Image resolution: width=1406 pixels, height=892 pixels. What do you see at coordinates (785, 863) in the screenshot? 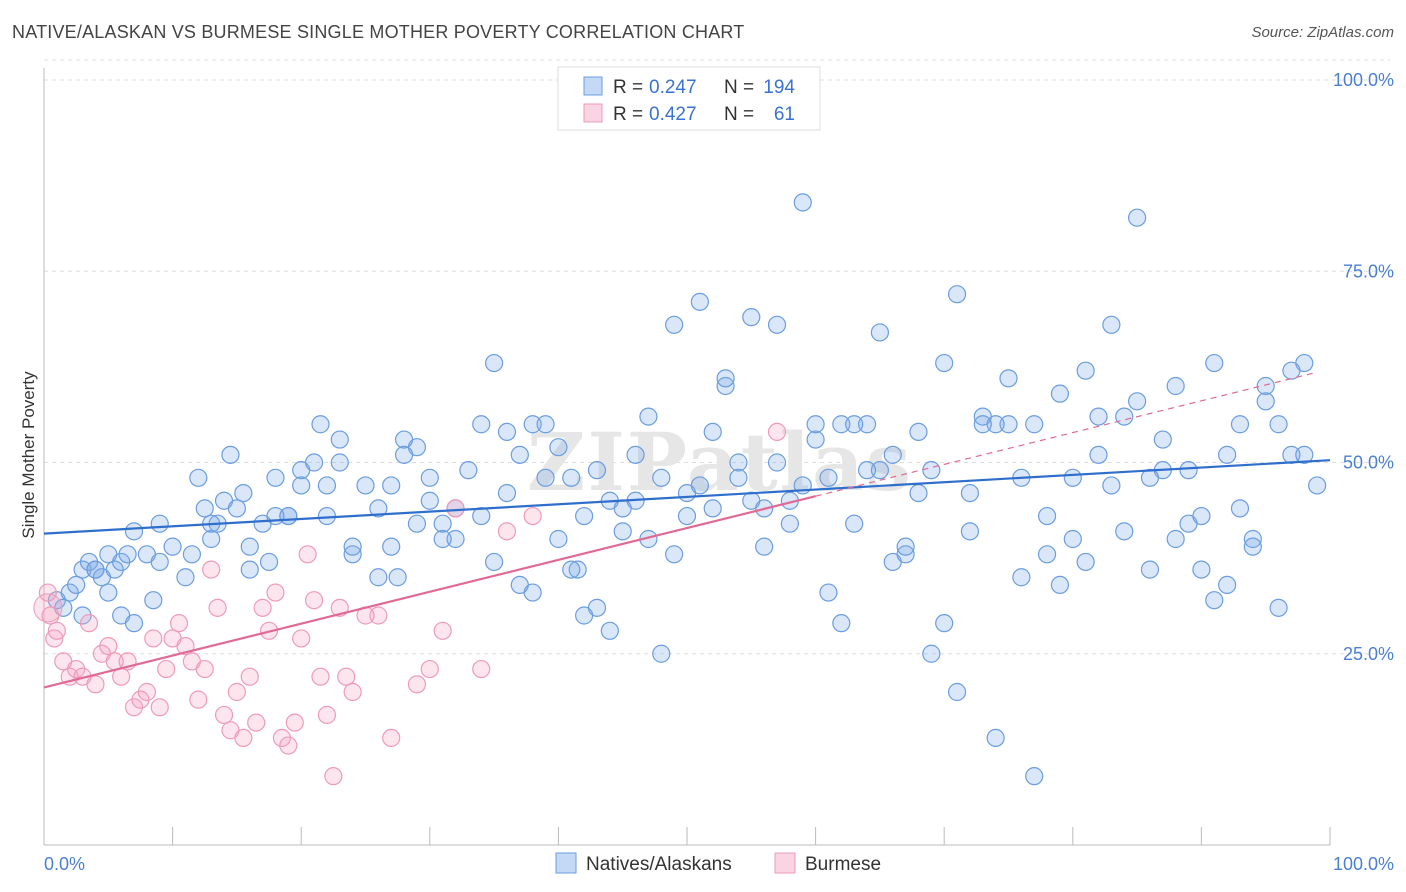
I see `legend-swatch-burmese` at bounding box center [785, 863].